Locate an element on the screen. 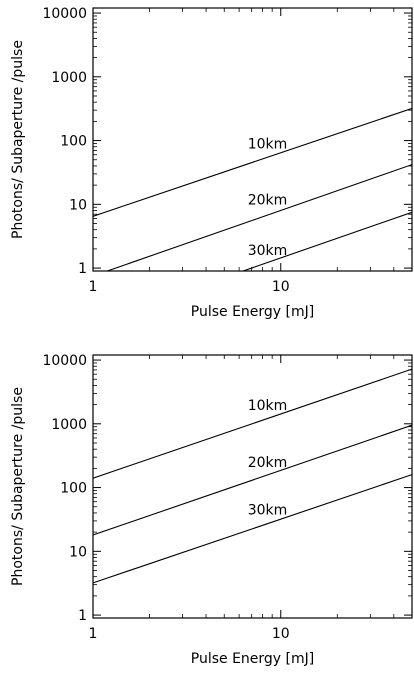 Image resolution: width=414 pixels, height=675 pixels. chart-0-series-10km-label: 10km is located at coordinates (268, 145).